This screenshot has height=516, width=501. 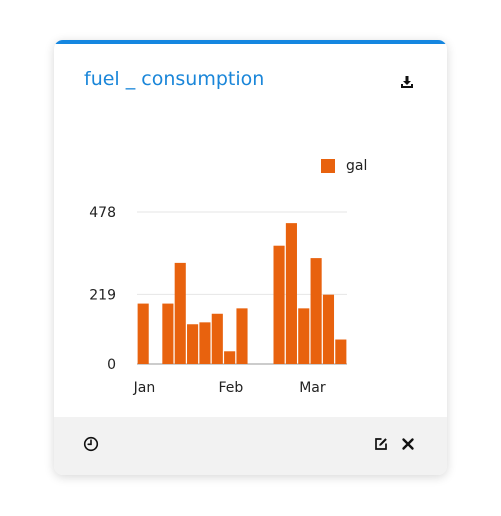 I want to click on download-button, so click(x=407, y=82).